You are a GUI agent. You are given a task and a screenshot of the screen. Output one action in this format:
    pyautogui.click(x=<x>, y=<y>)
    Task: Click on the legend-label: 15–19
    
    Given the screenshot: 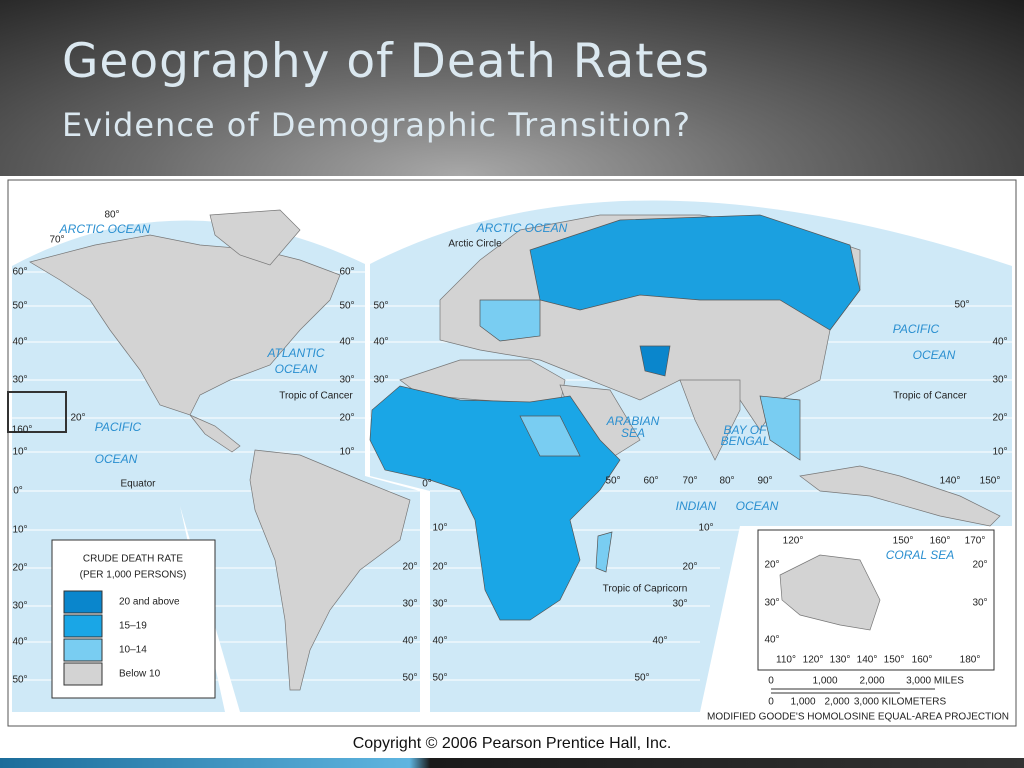 What is the action you would take?
    pyautogui.click(x=133, y=626)
    